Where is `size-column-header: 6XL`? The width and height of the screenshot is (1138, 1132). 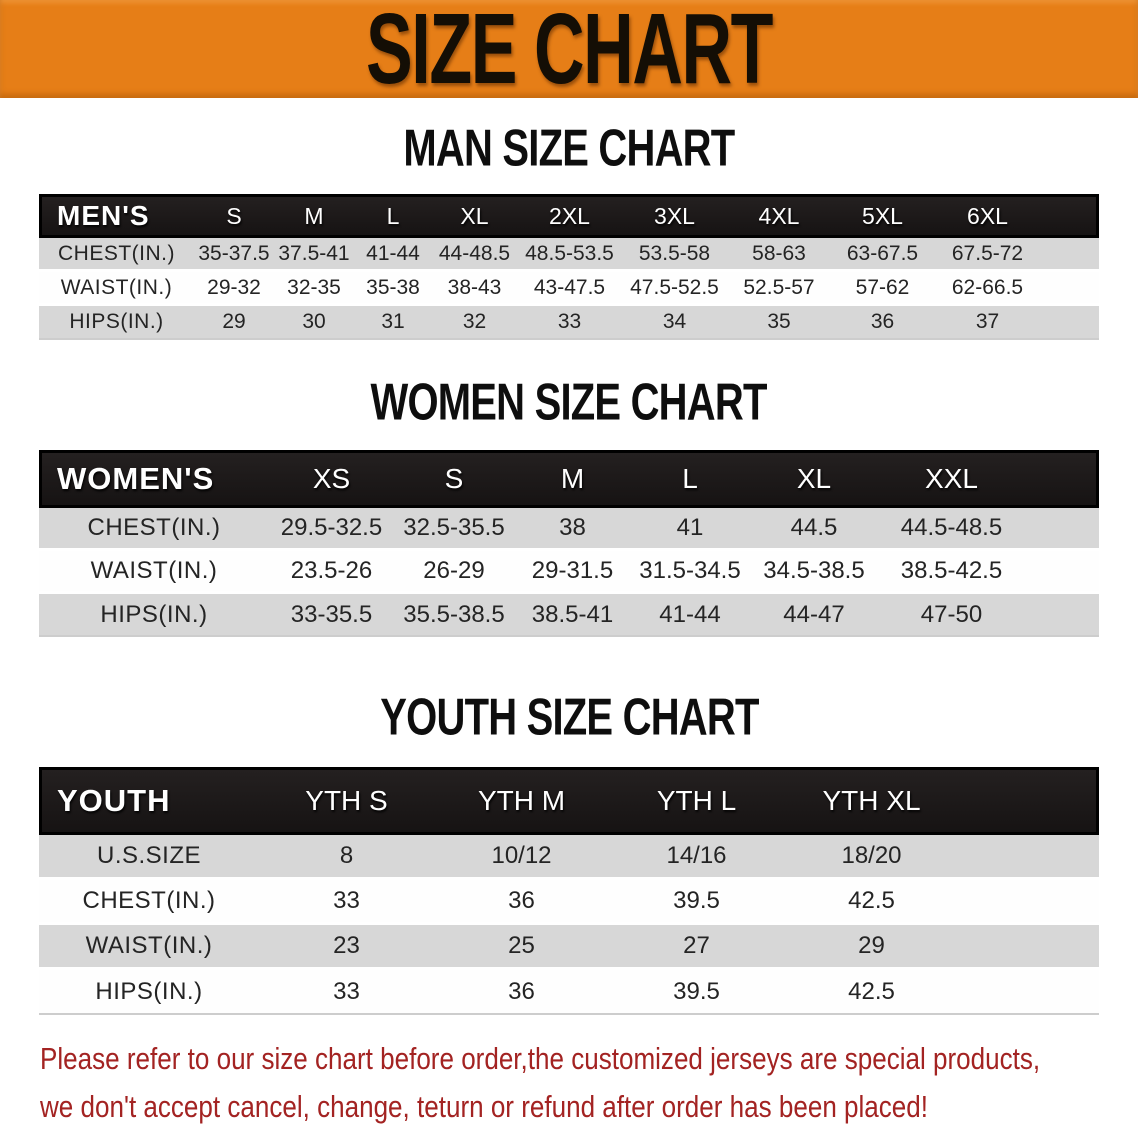
size-column-header: 6XL is located at coordinates (987, 216).